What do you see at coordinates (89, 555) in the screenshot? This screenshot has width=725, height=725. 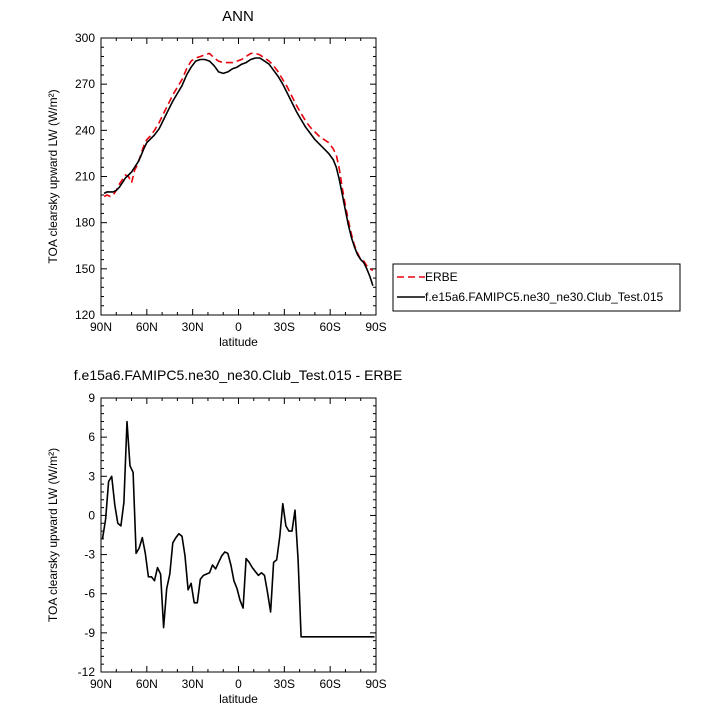 I see `y-tick-label: -3` at bounding box center [89, 555].